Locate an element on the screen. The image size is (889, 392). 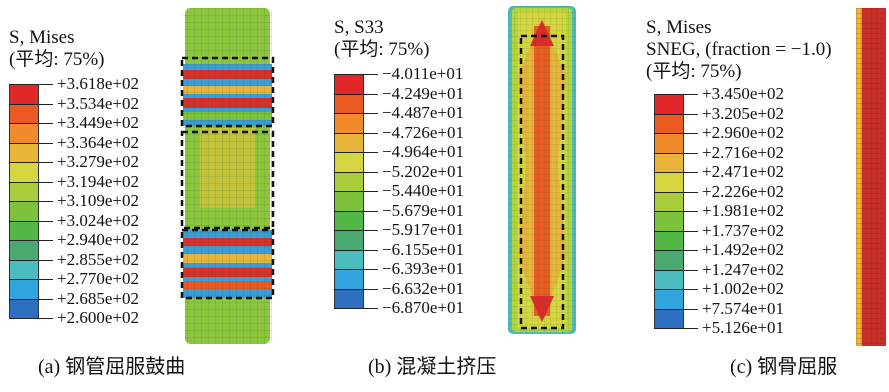
legend-value-label: +5.126e+01 is located at coordinates (743, 327).